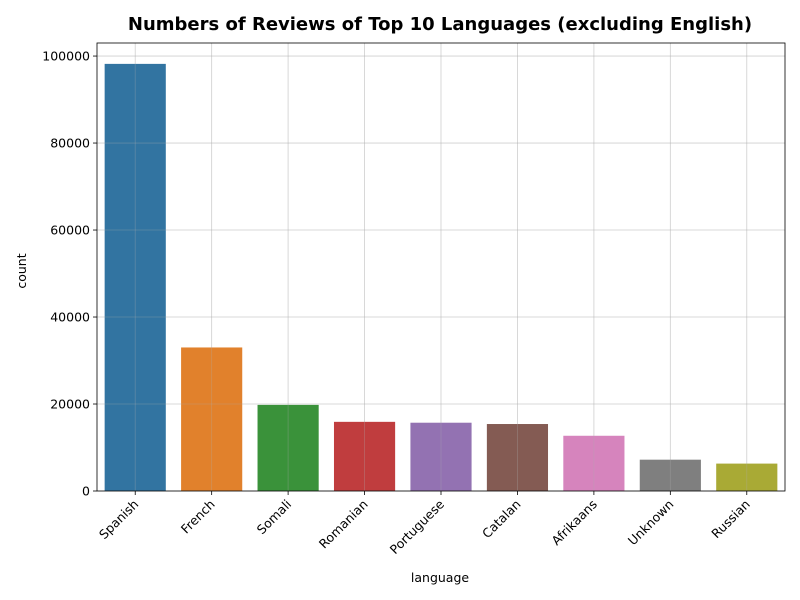  I want to click on bar-spanish, so click(135, 277).